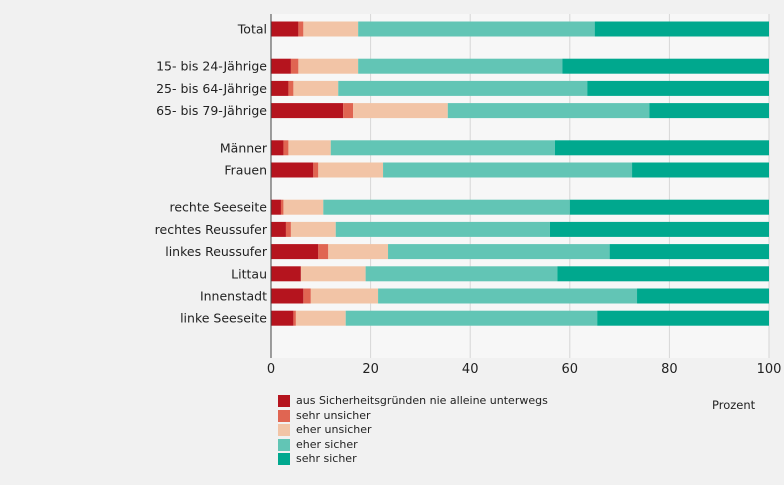 Image resolution: width=784 pixels, height=485 pixels. I want to click on category-label: 65- bis 79-Jährige, so click(211, 110).